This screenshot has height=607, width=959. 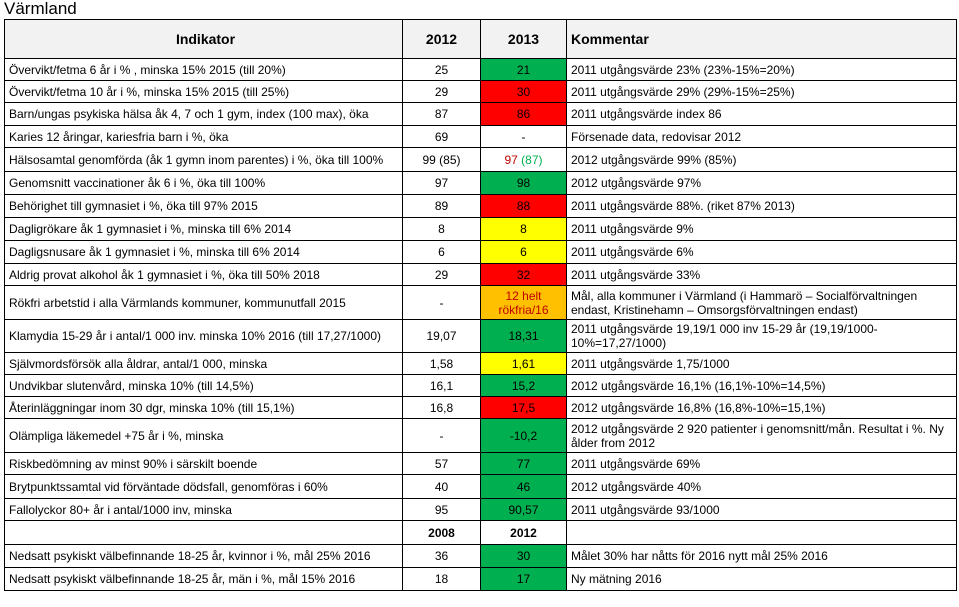 I want to click on header-2013: 2013, so click(x=523, y=39).